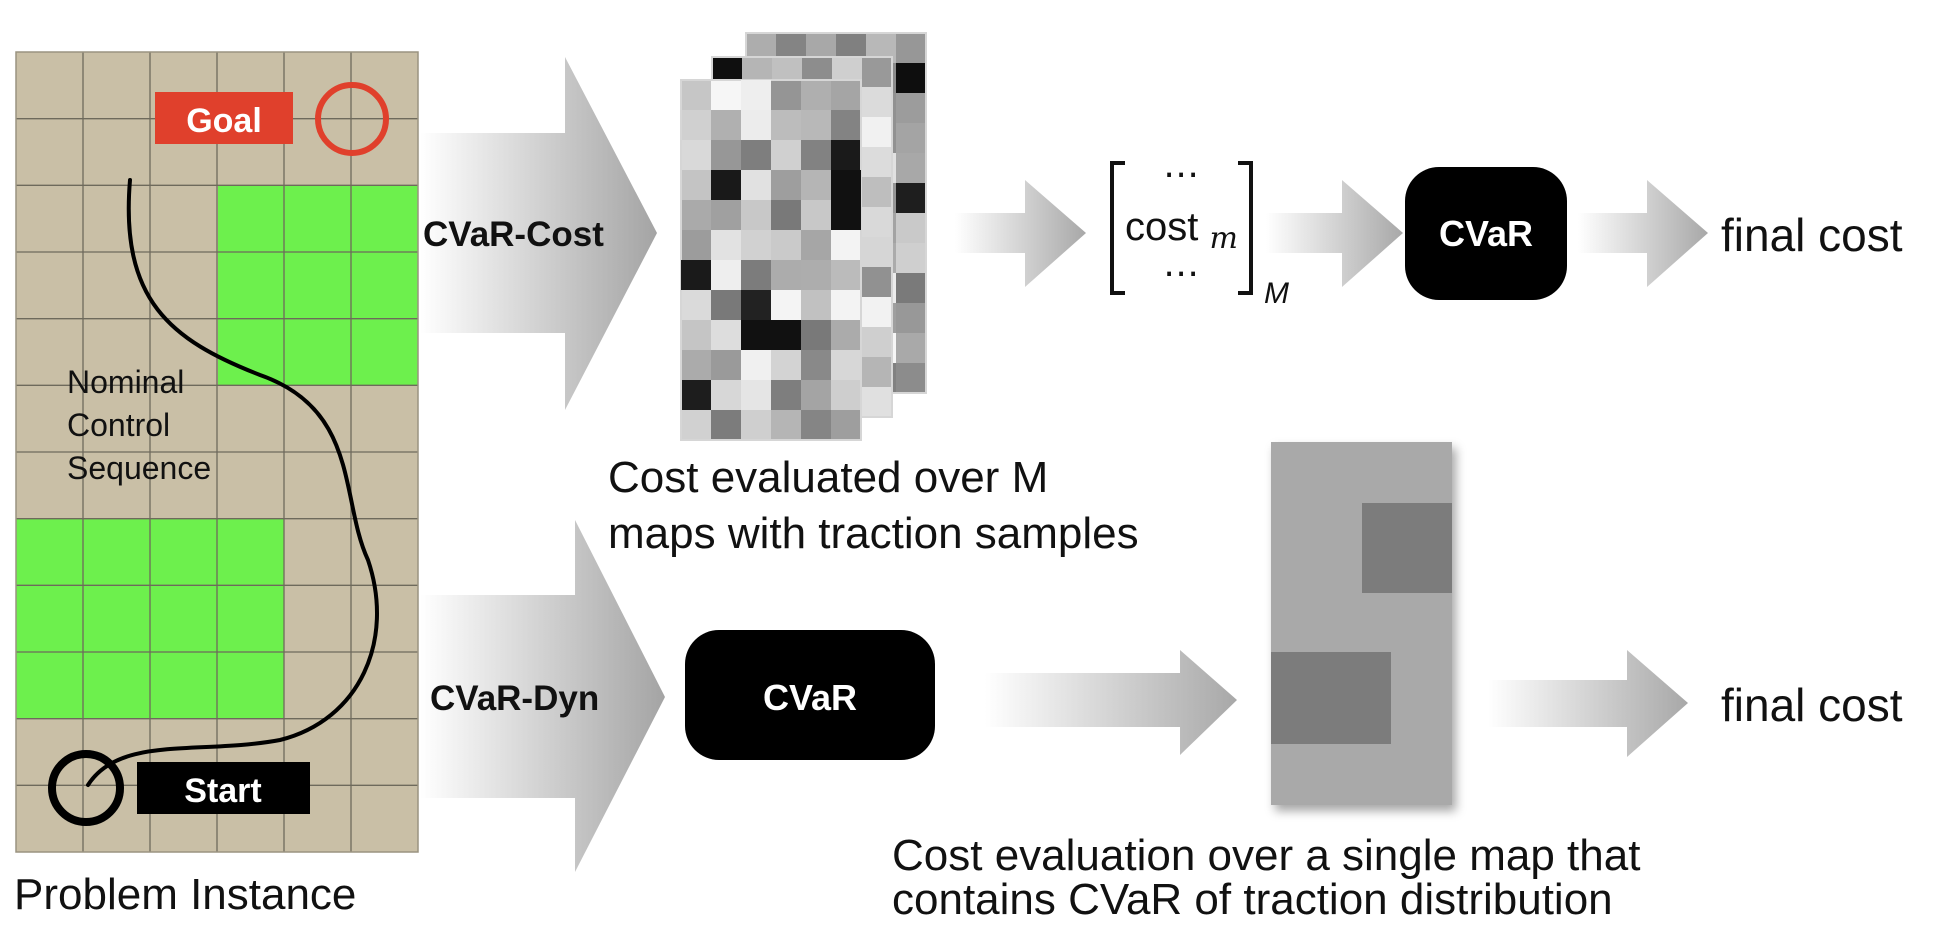 Image resolution: width=1940 pixels, height=941 pixels. What do you see at coordinates (1252, 899) in the screenshot?
I see `map-caption-line-2: contains CVaR of traction distribution` at bounding box center [1252, 899].